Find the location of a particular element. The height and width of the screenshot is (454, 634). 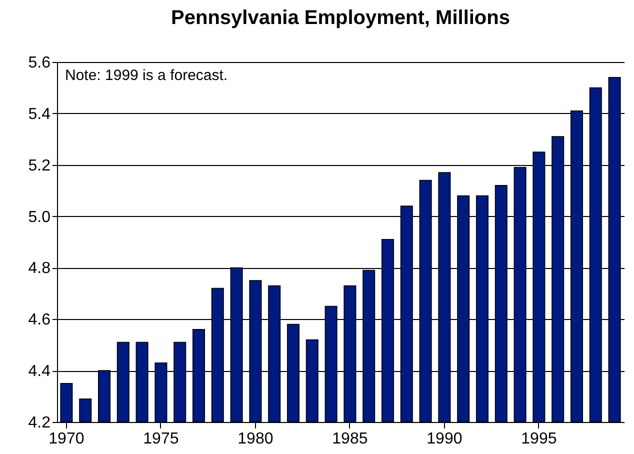

x-tick-label: 1985 is located at coordinates (350, 439).